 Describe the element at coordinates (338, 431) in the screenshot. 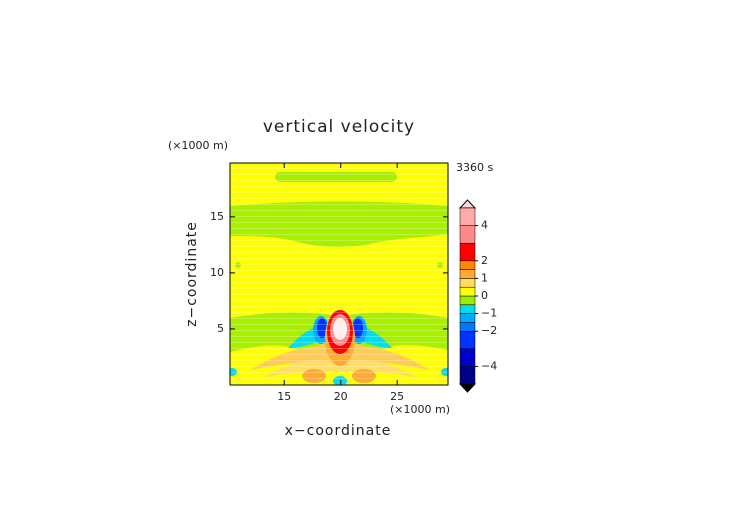

I see `x-axis-label: x−coordinate` at that location.